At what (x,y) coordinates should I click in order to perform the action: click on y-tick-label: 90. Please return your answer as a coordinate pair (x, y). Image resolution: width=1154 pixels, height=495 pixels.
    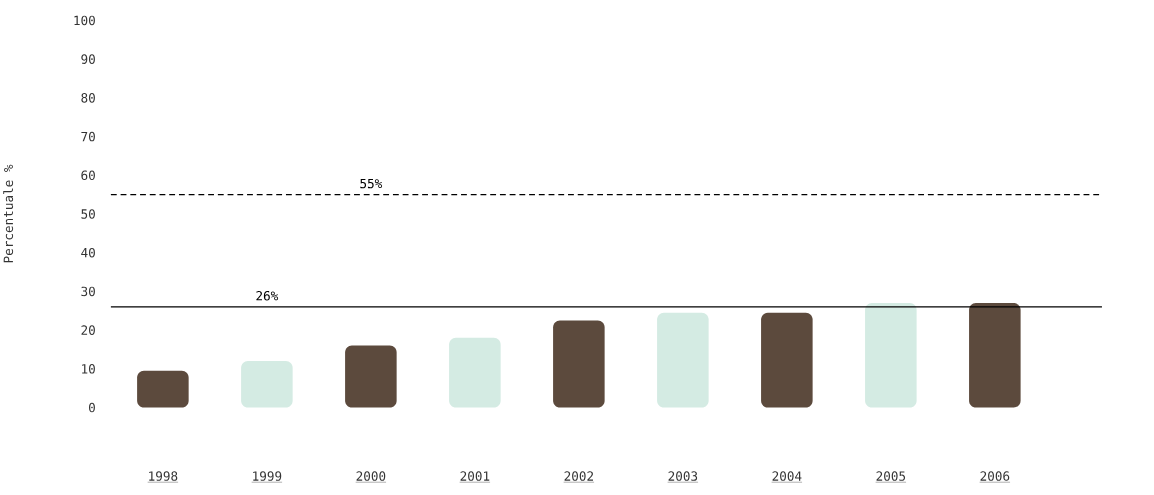
    Looking at the image, I should click on (88, 59).